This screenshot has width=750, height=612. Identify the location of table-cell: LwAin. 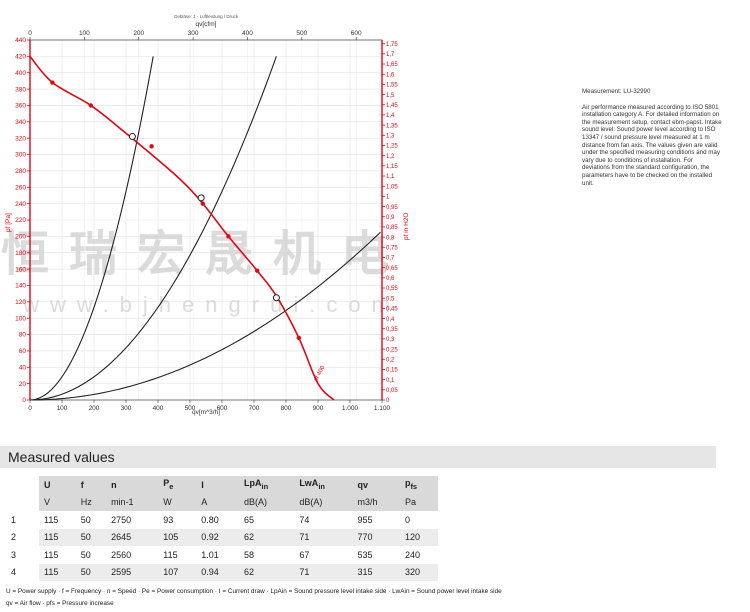
(323, 485).